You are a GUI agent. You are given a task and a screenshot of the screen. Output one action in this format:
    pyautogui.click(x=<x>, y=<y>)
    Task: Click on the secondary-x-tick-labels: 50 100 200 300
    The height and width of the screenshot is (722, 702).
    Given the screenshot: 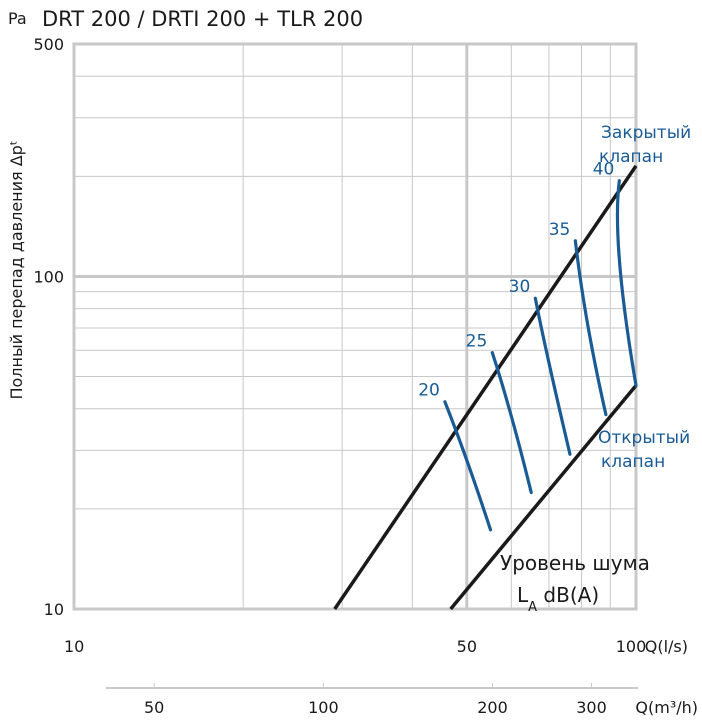 What is the action you would take?
    pyautogui.click(x=375, y=700)
    